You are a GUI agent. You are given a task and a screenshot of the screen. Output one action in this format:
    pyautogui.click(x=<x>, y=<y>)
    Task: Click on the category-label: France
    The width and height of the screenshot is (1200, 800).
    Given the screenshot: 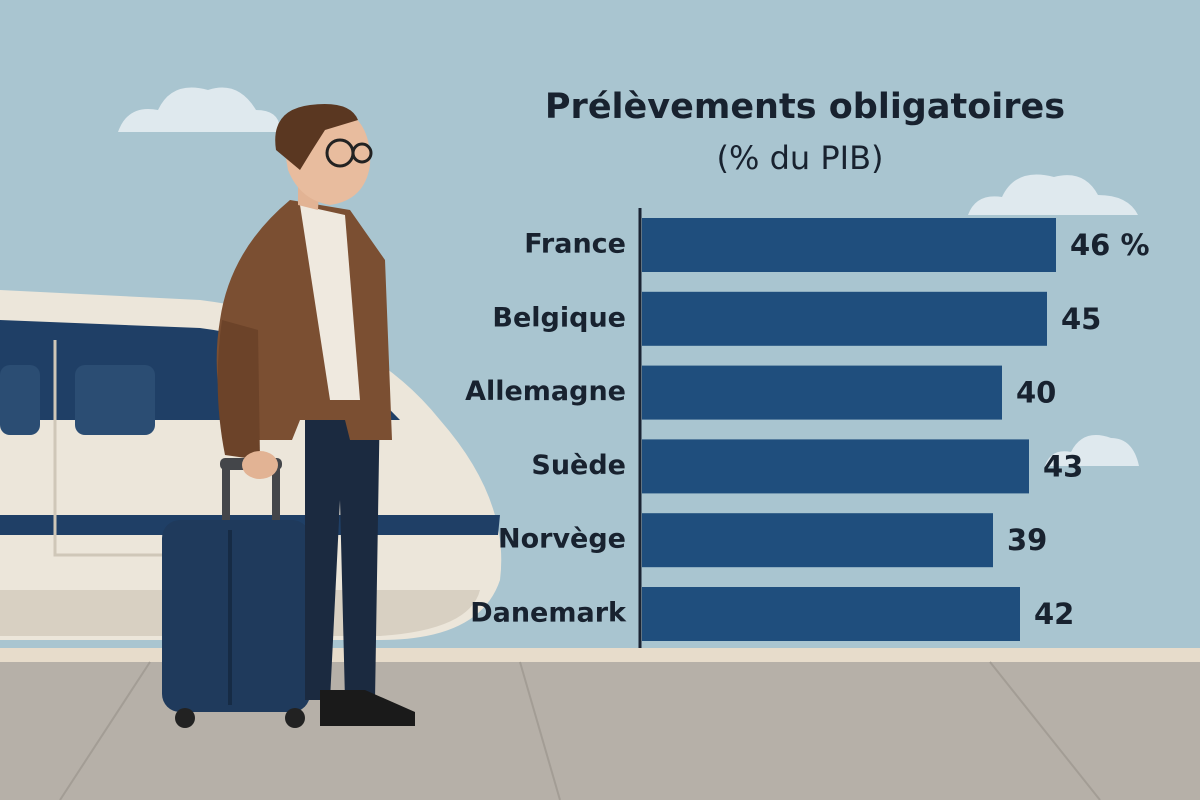 What is the action you would take?
    pyautogui.click(x=575, y=244)
    